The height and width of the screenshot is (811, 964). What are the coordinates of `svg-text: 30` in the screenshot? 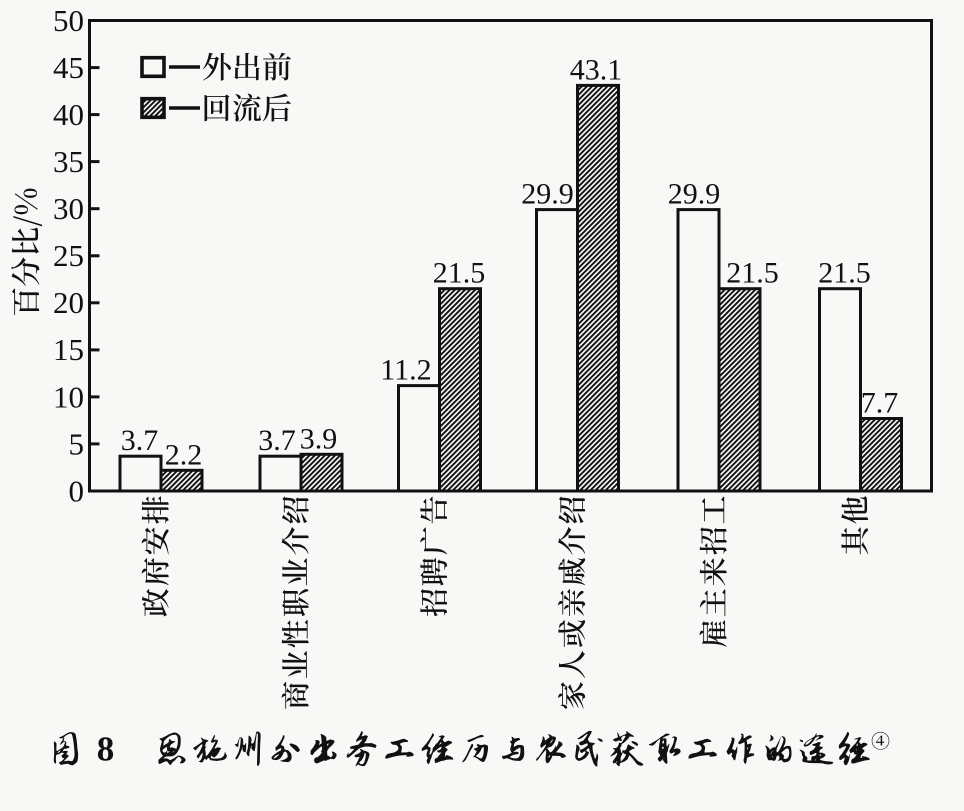 It's located at (68, 208).